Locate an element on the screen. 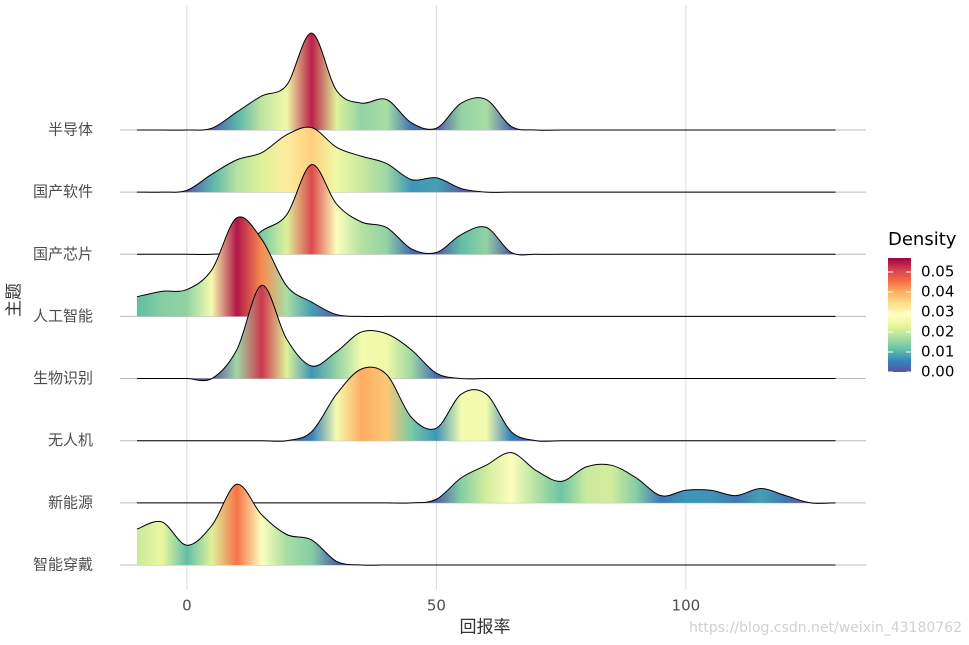 The image size is (969, 645). y-tick-label: 新能源 is located at coordinates (70, 502).